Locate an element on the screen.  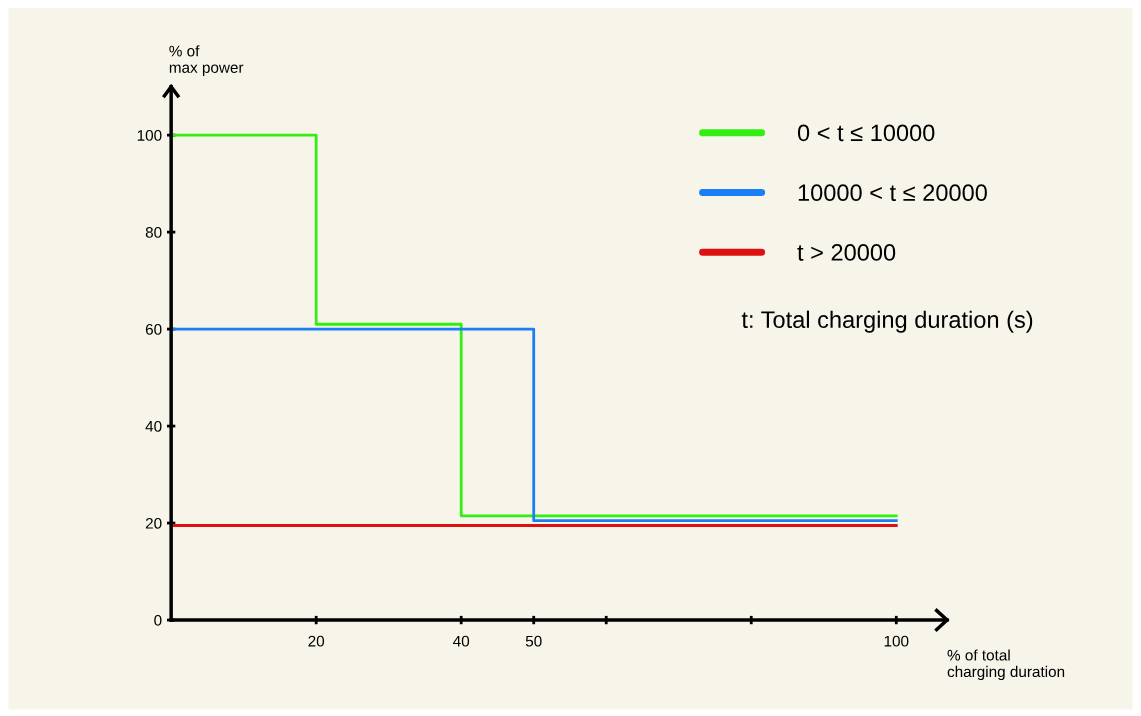
y-tick-label: 0 is located at coordinates (158, 620).